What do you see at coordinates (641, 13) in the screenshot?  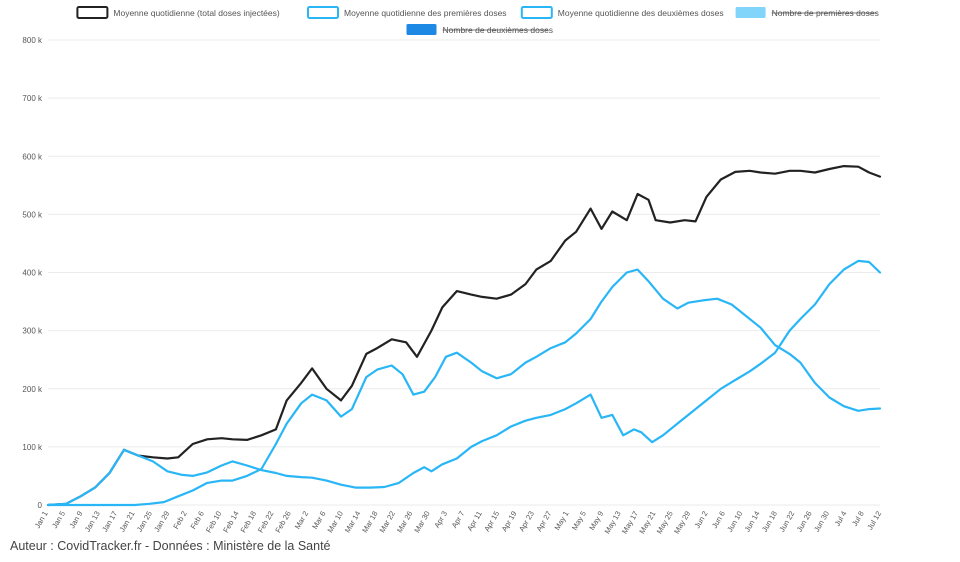 I see `legend-label: Moyenne quotidienne des deuxièmes doses` at bounding box center [641, 13].